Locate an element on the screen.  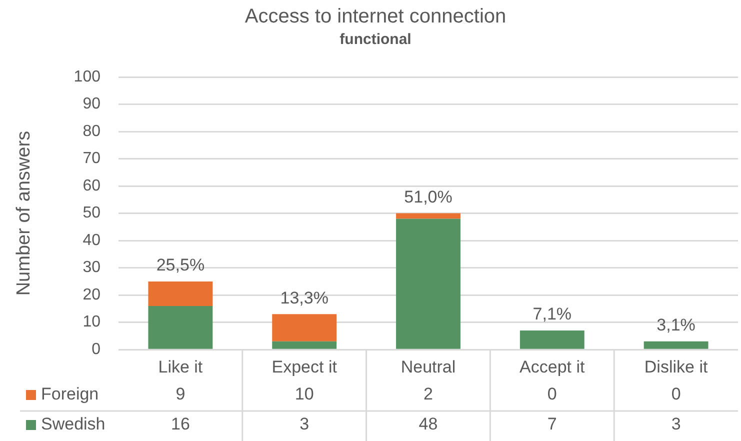
x-tick-label: Neutral is located at coordinates (428, 366).